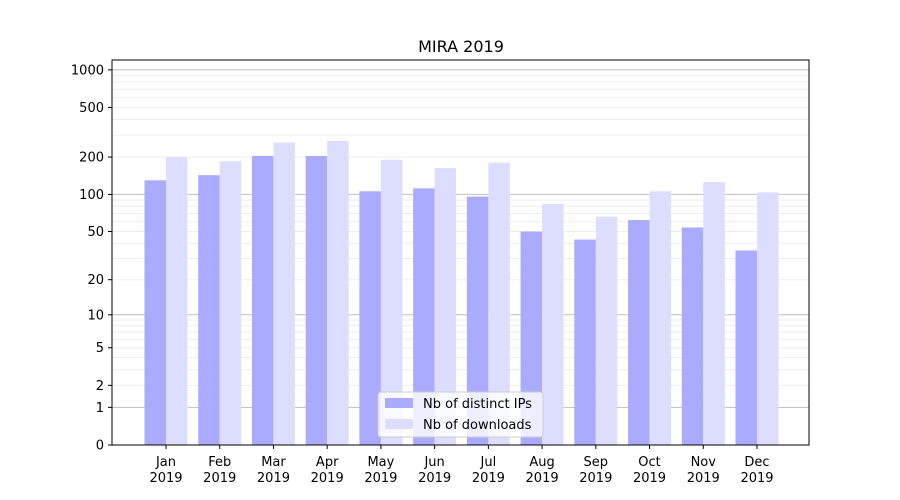  I want to click on y-tick-label: 2, so click(100, 386).